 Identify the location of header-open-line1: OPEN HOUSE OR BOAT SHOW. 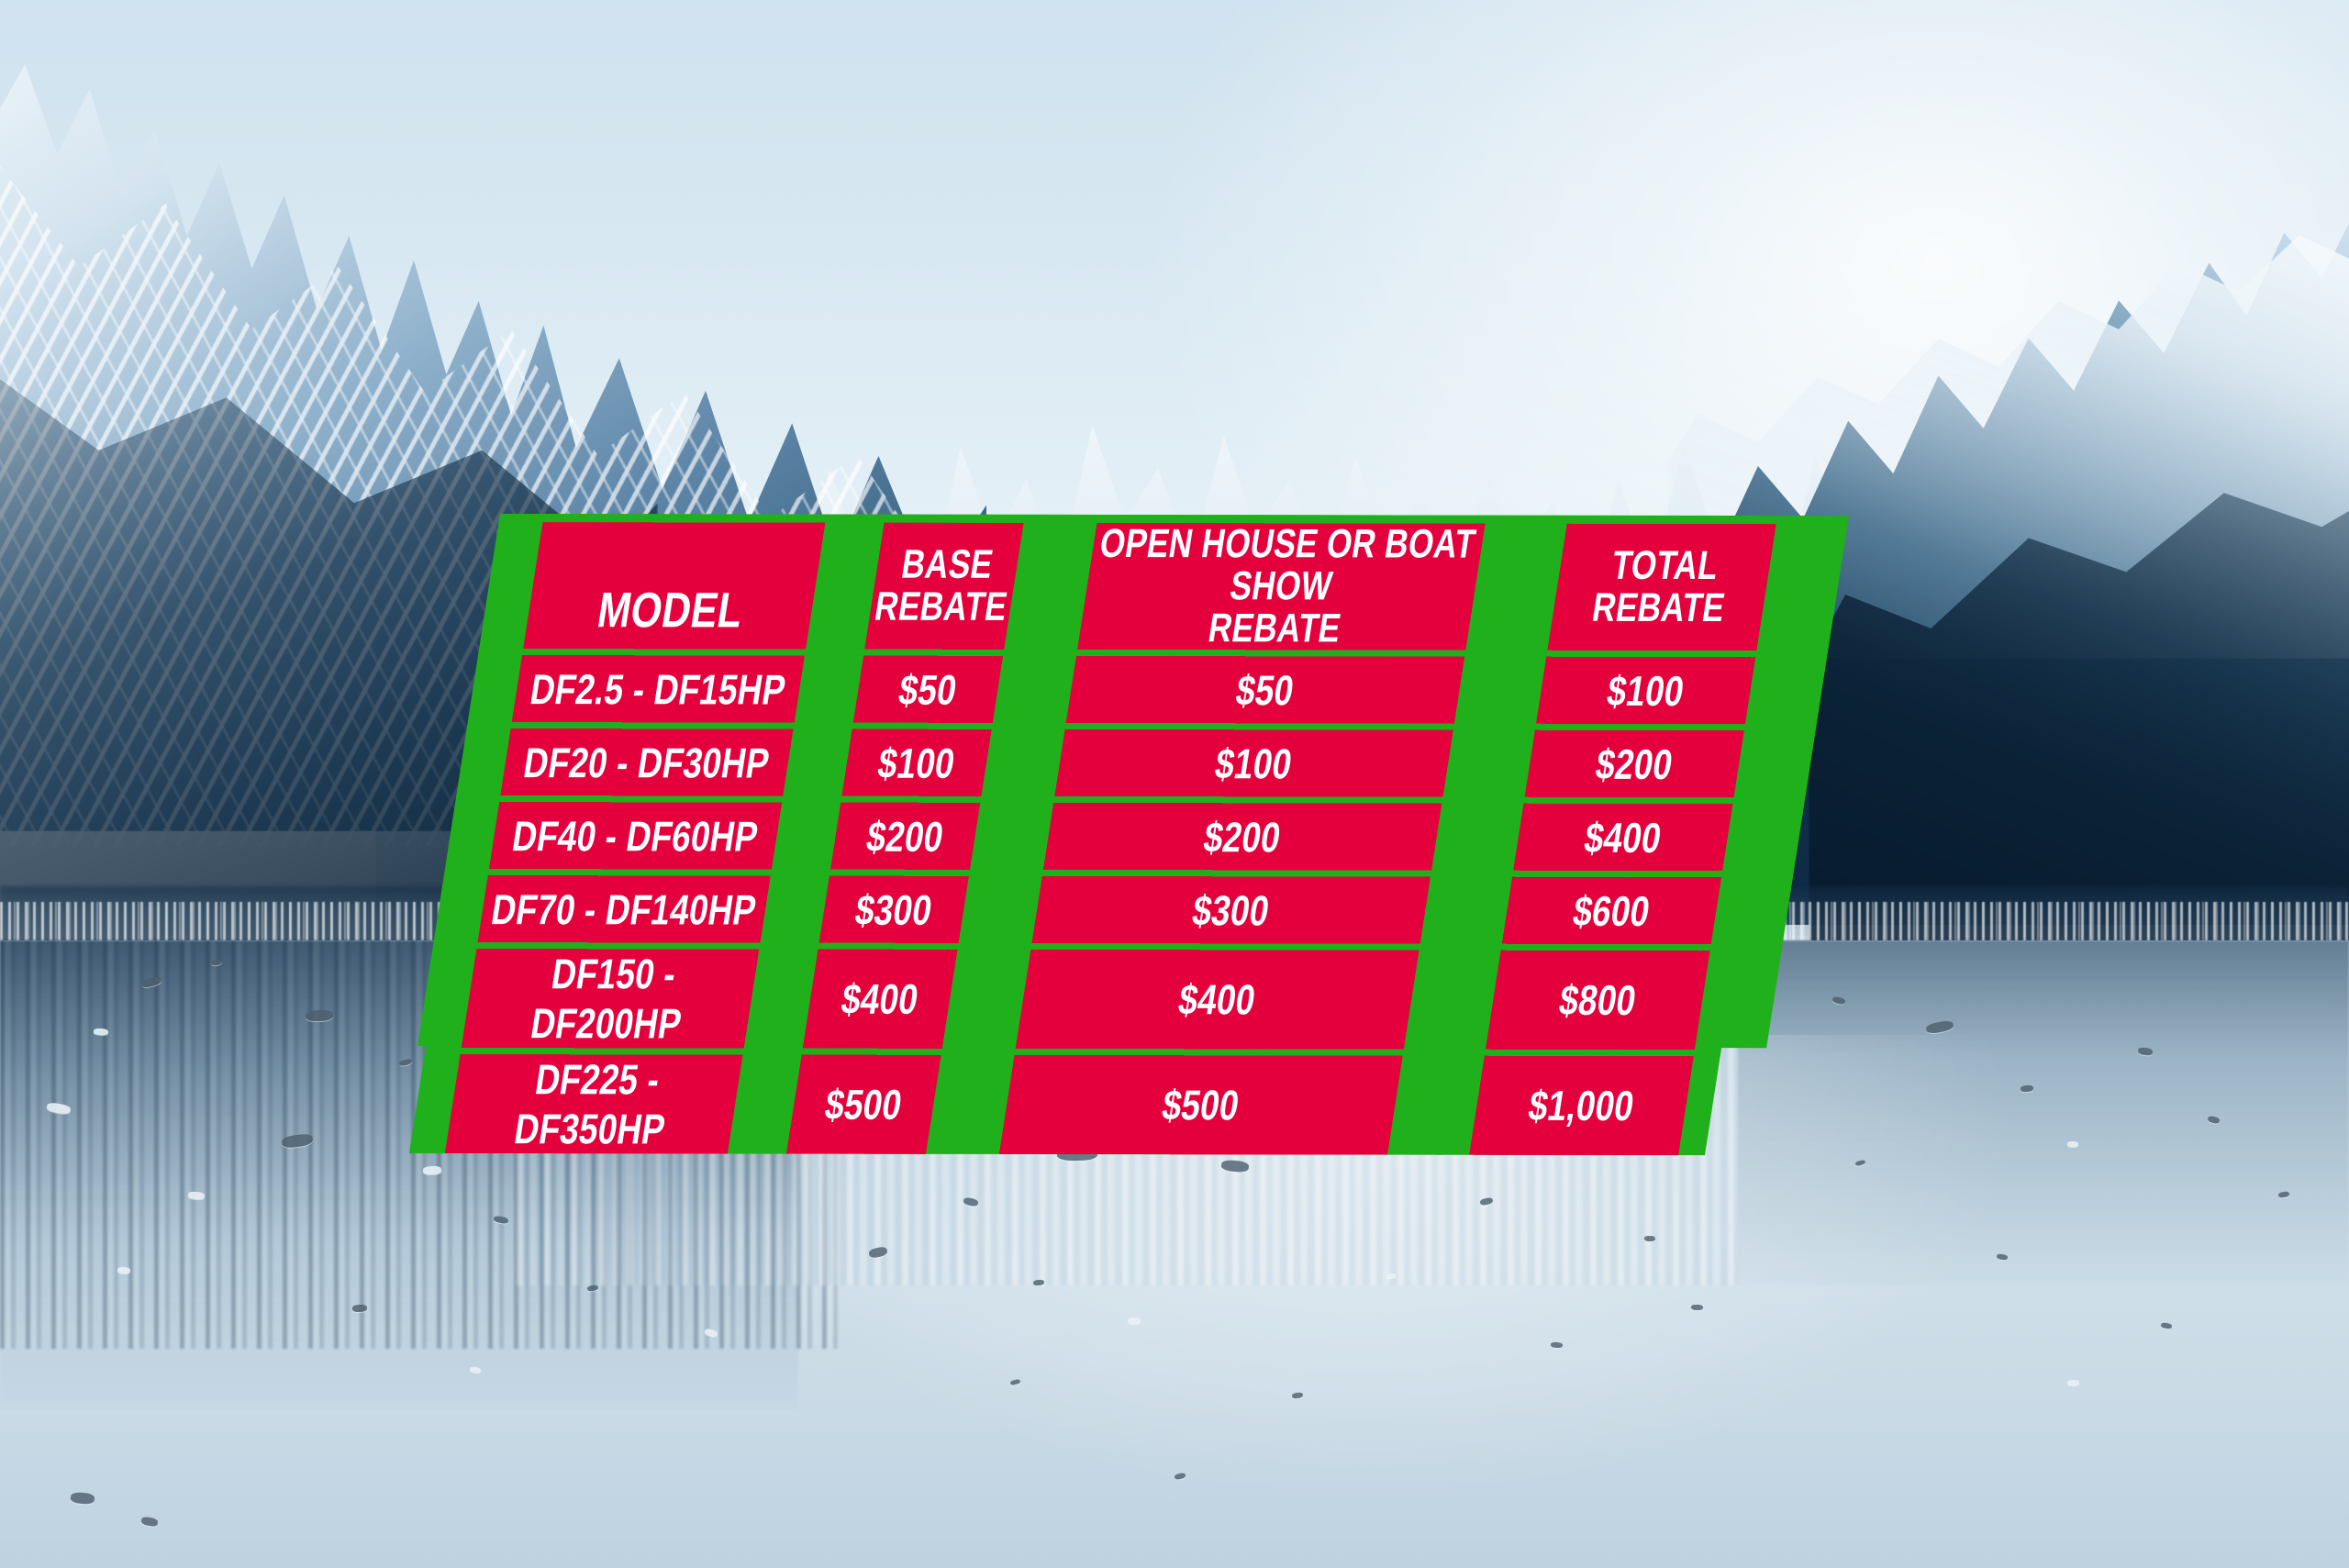
(1288, 565).